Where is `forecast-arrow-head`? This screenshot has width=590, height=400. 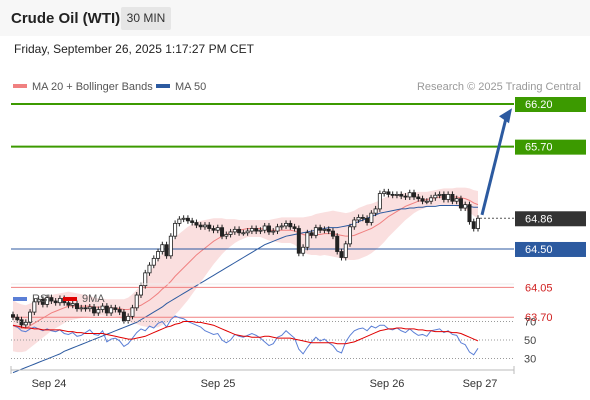 forecast-arrow-head is located at coordinates (505, 116).